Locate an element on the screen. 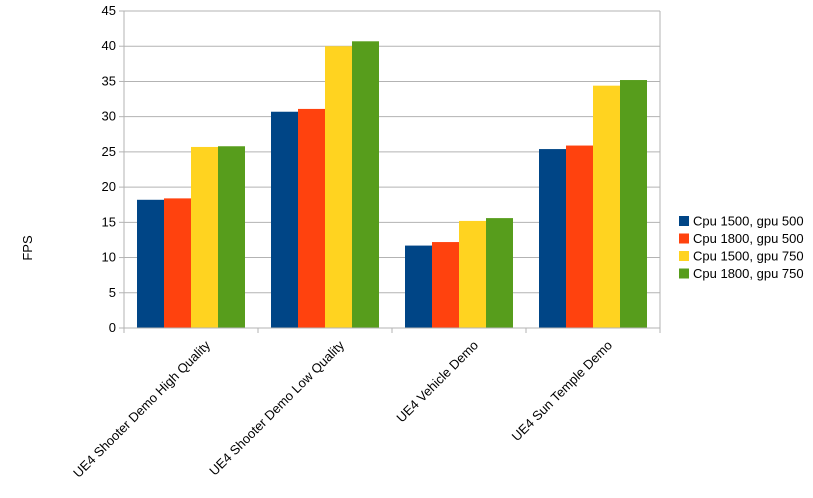 The width and height of the screenshot is (813, 498). x-tick-label: UE4 Shooter Demo High Quality is located at coordinates (141, 408).